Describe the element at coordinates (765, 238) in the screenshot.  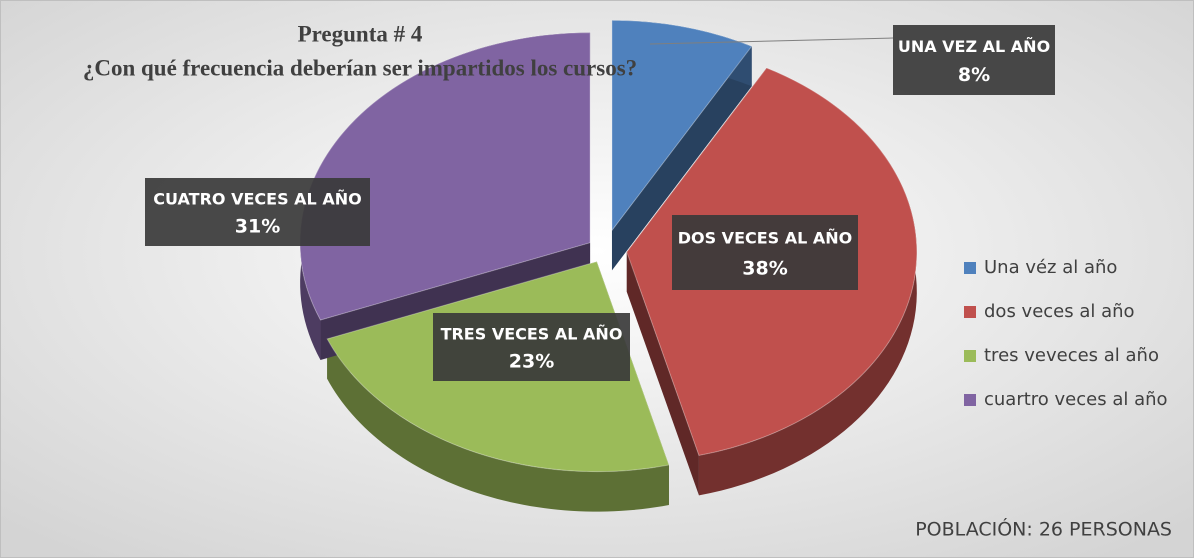
I see `data-label-name: DOS VECES AL AÑO` at that location.